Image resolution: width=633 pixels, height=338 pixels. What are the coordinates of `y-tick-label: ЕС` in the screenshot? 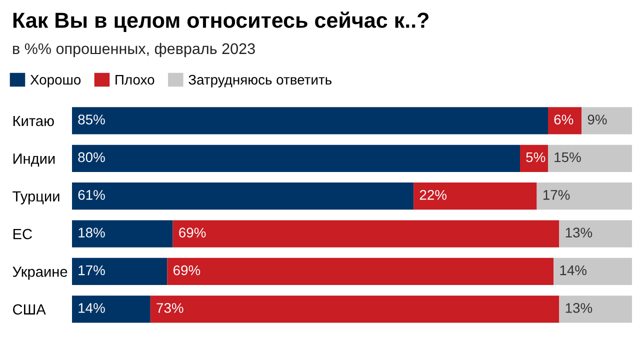 It's located at (22, 234).